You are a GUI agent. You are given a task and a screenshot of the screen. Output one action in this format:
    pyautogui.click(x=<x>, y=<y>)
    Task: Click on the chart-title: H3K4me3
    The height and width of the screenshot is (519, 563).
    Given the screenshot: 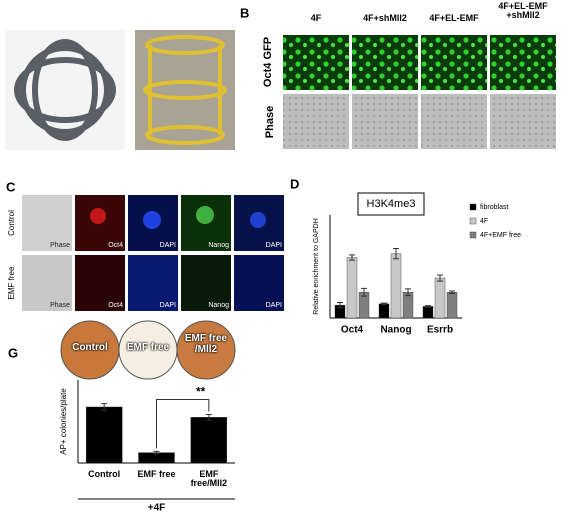 What is the action you would take?
    pyautogui.click(x=391, y=204)
    